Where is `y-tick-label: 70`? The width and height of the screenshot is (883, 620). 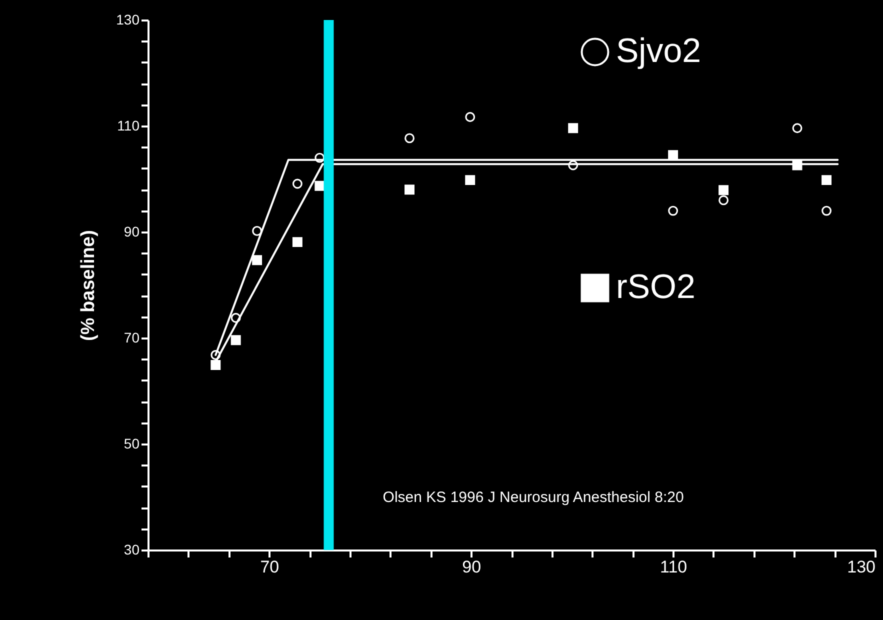
y-tick-label: 70 is located at coordinates (132, 338).